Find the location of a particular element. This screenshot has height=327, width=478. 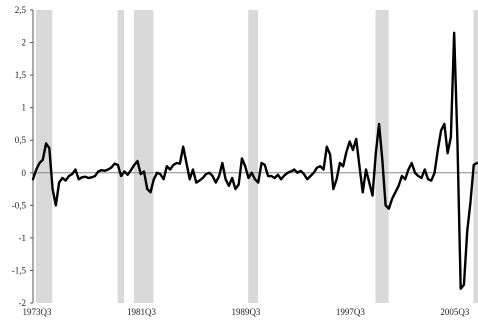

x-tick-label: 1973Q3 is located at coordinates (37, 312).